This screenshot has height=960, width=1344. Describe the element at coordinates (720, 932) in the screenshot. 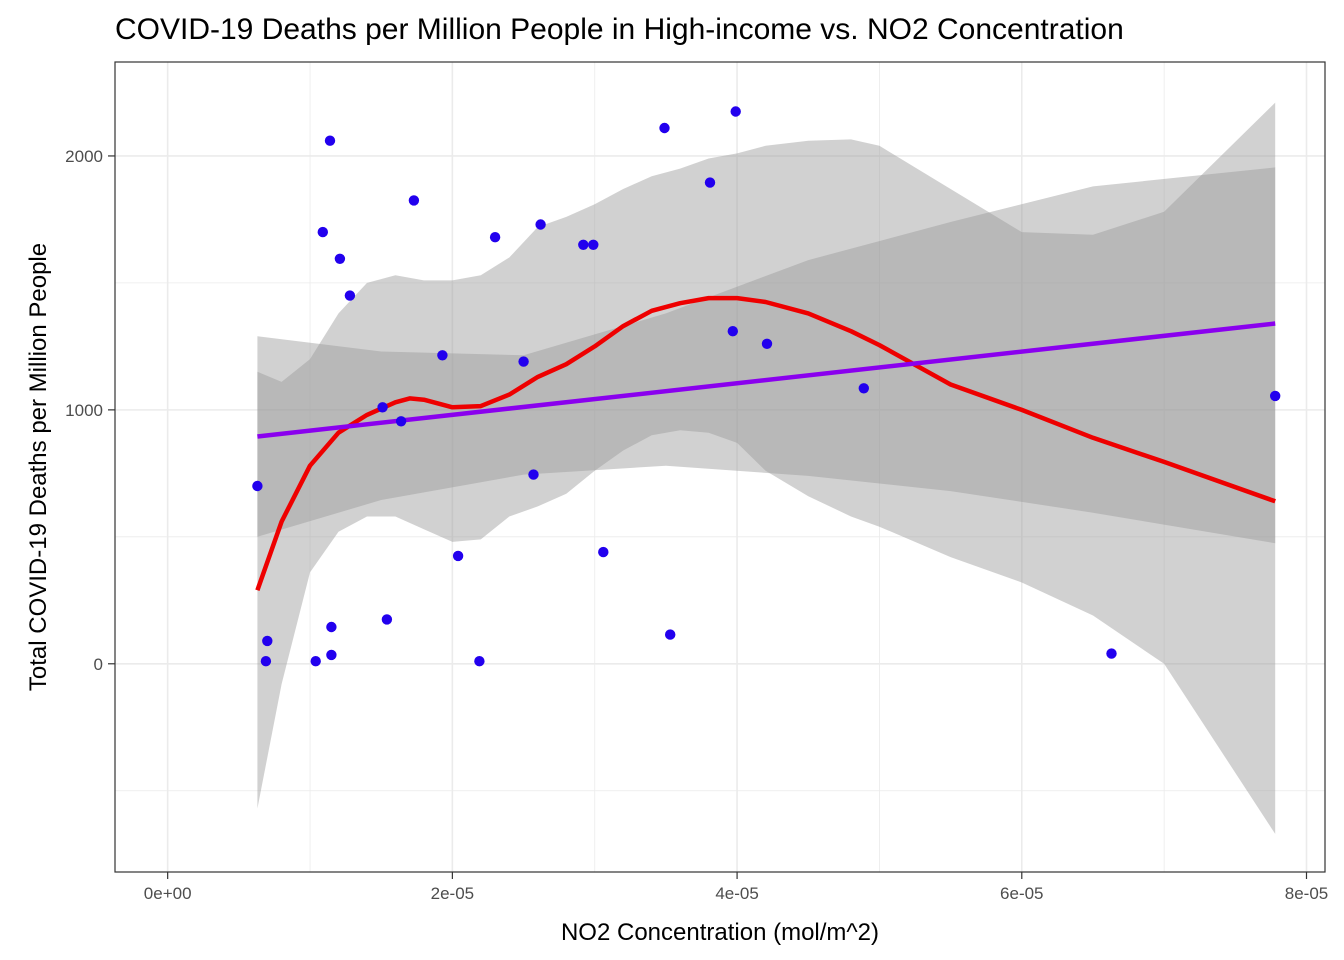

I see `x-axis-label: NO2 Concentration (mol/m^2)` at that location.